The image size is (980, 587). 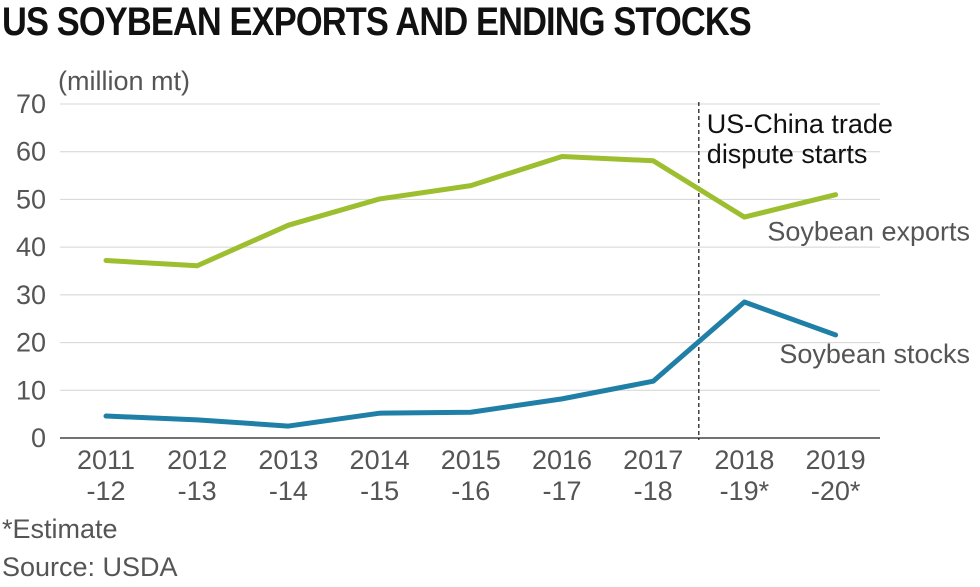 What do you see at coordinates (380, 460) in the screenshot?
I see `x-tick-label: 2014` at bounding box center [380, 460].